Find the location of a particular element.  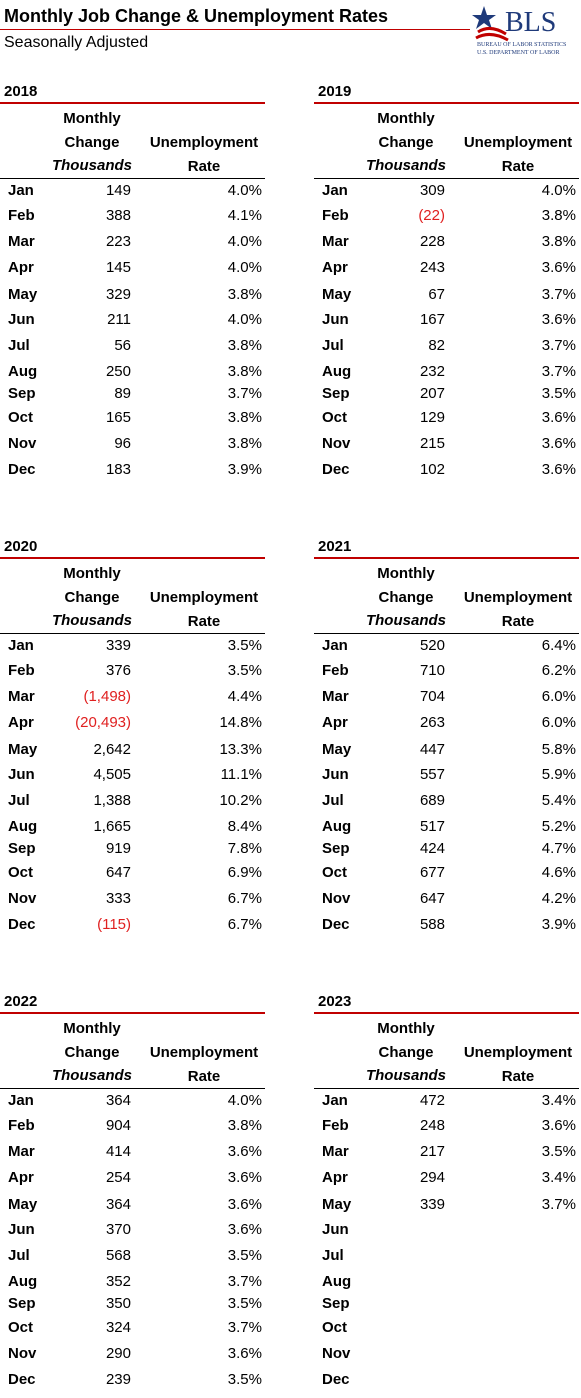

change-cell: 447 is located at coordinates (432, 749).